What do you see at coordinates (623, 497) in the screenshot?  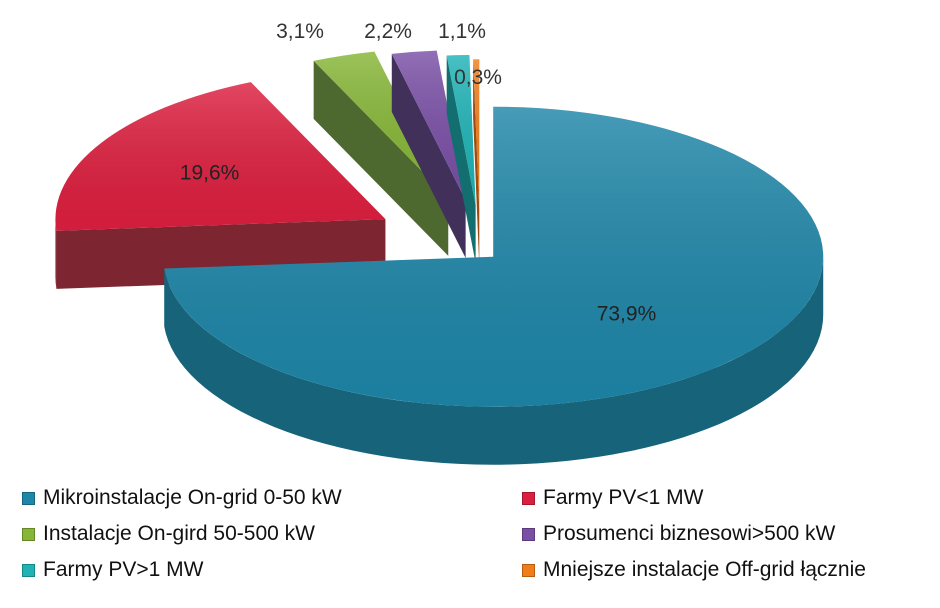 I see `legend-label: Farmy PV<1 MW` at bounding box center [623, 497].